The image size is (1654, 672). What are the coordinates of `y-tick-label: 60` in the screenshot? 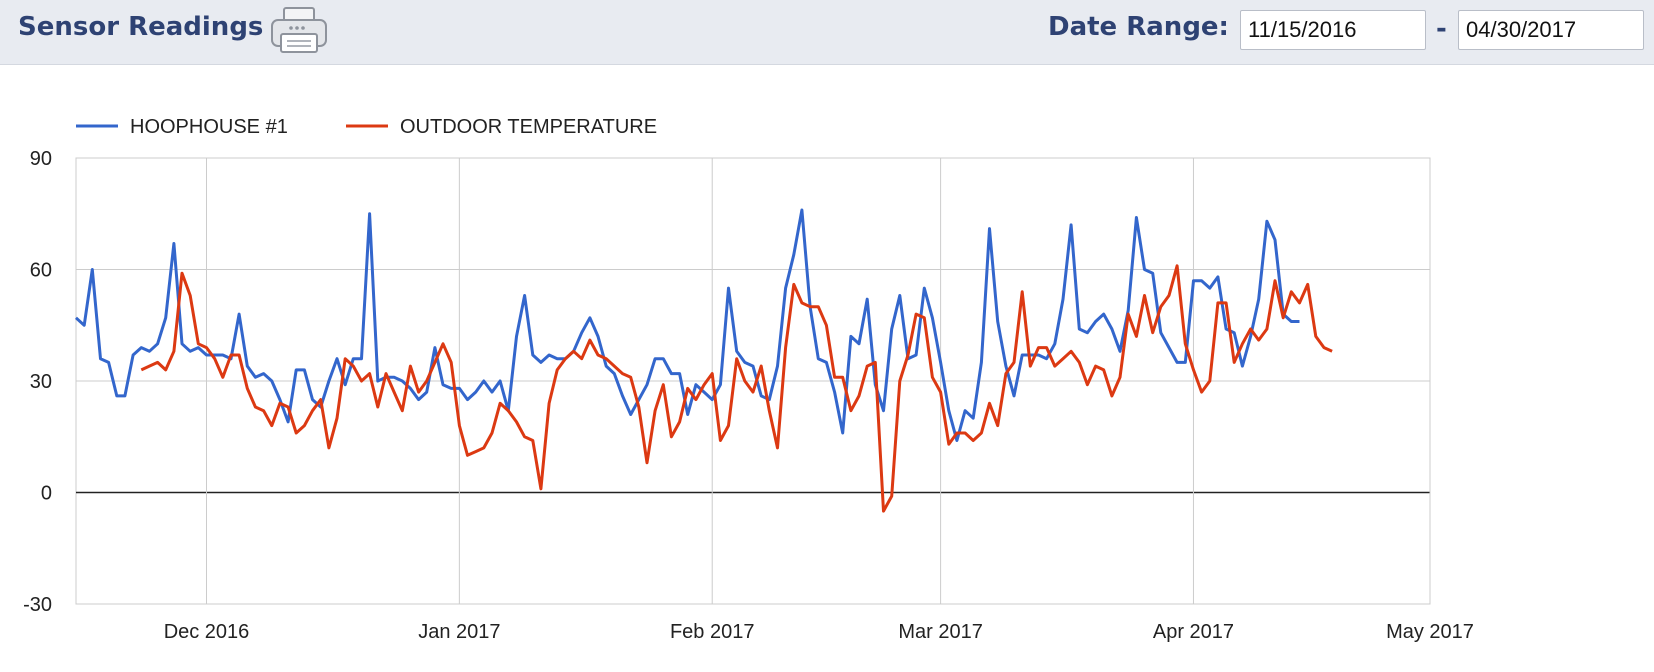 It's located at (41, 271).